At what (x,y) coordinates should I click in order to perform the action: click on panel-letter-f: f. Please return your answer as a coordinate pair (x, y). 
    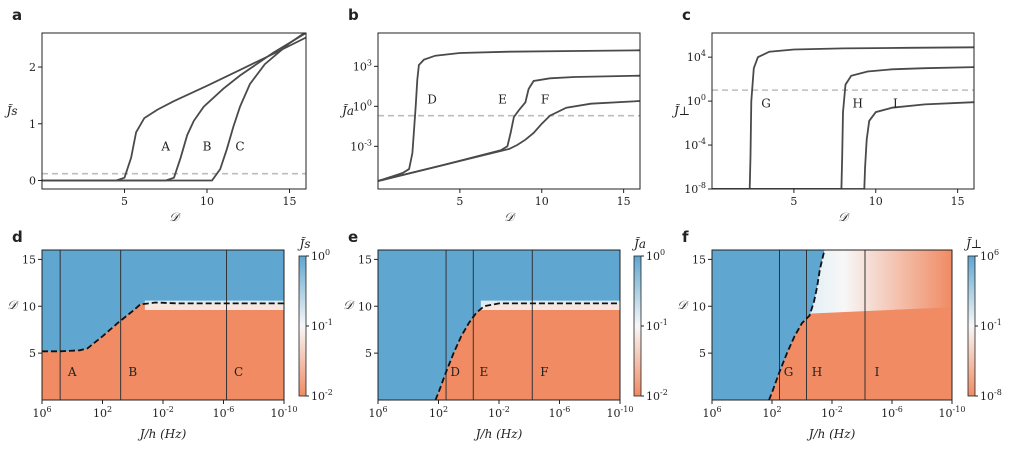
    Looking at the image, I should click on (685, 237).